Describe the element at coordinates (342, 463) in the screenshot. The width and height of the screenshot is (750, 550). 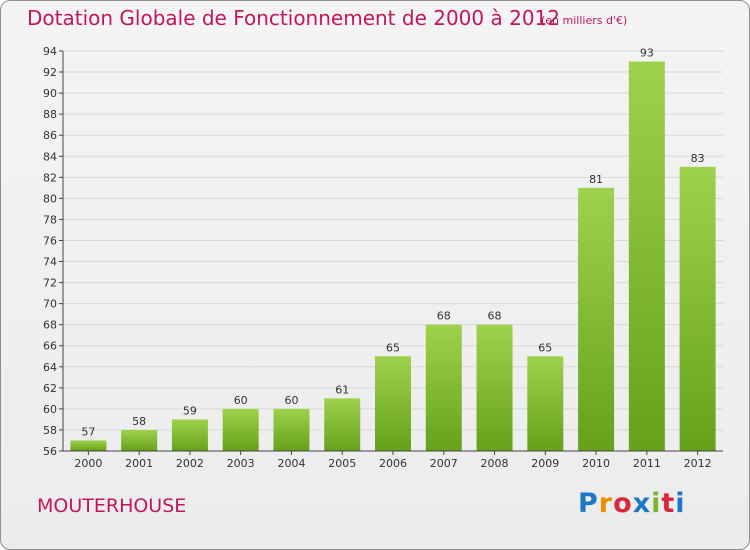
I see `x-tick-label: 2005` at that location.